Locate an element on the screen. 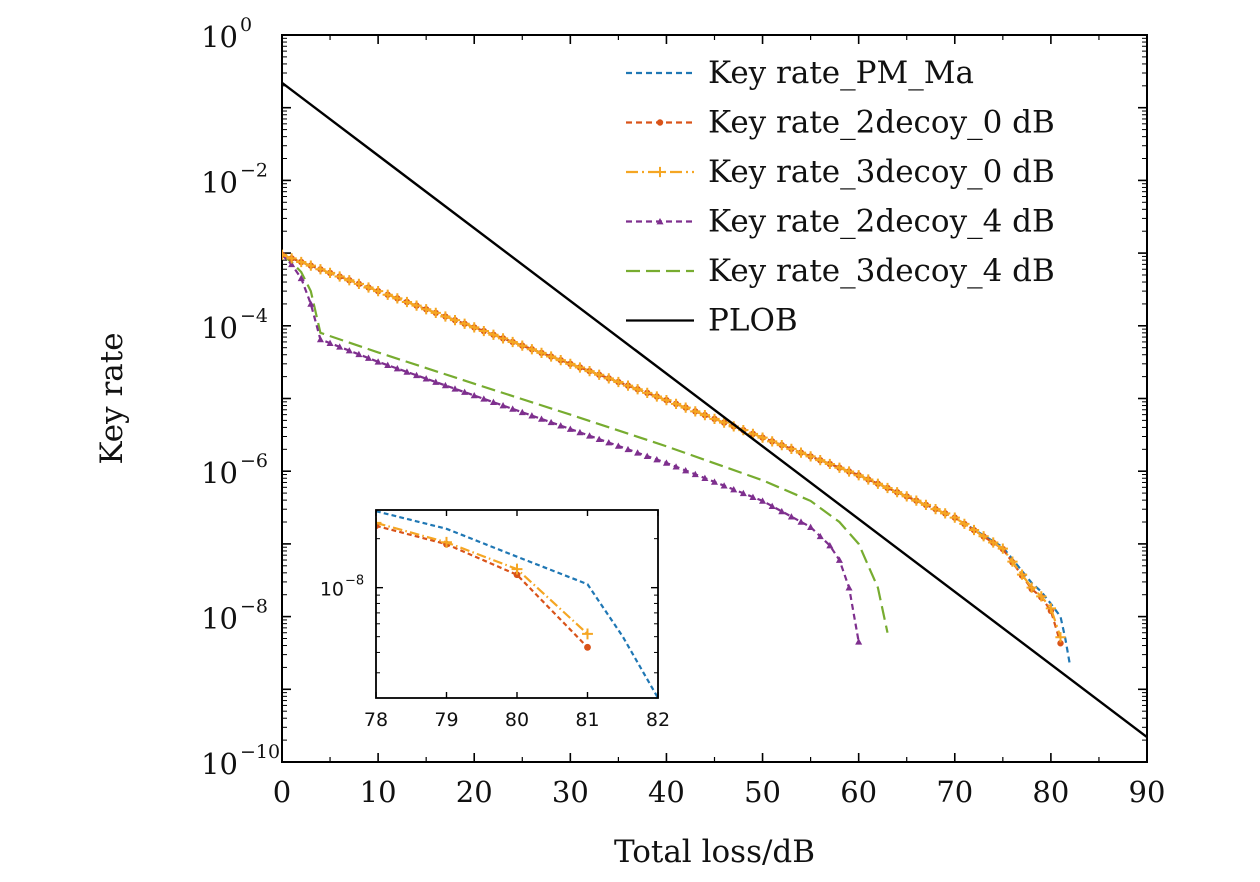  legend-item: Key rate_3decoy_0 dB is located at coordinates (840, 172).